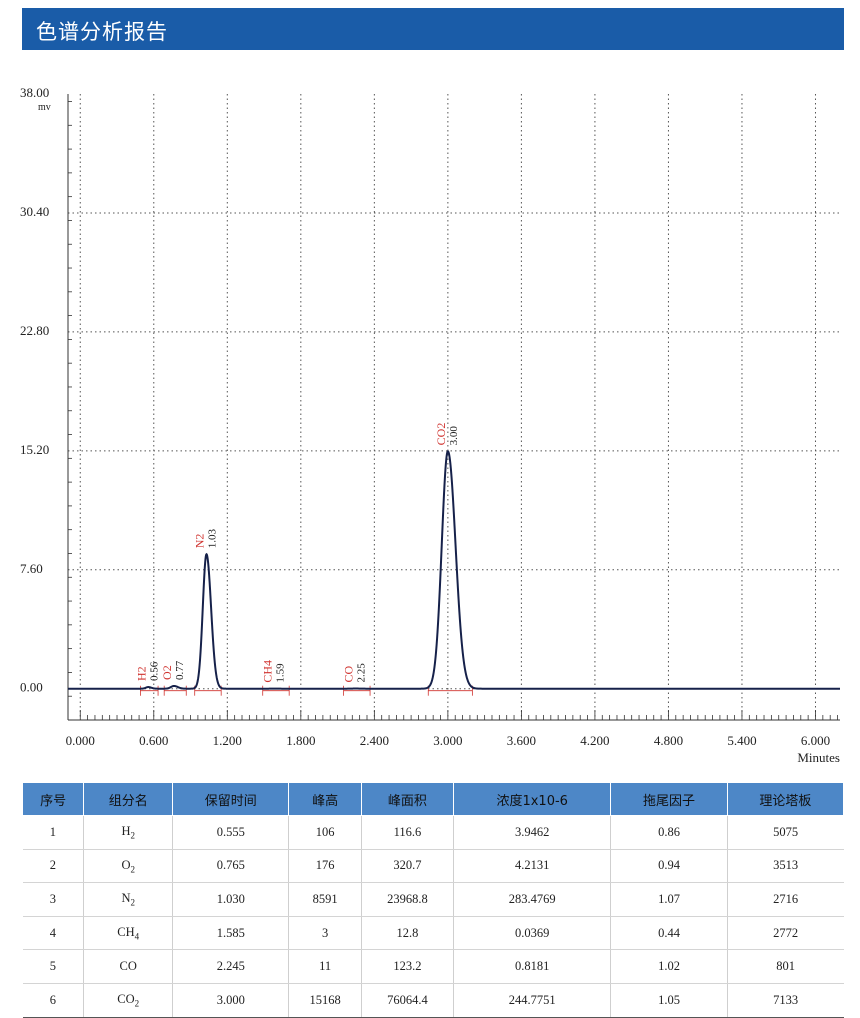 The height and width of the screenshot is (1018, 860). What do you see at coordinates (433, 899) in the screenshot?
I see `table-row: 3 N2 1.030 8591 23968.8 283.4769 1.07 2716` at bounding box center [433, 899].